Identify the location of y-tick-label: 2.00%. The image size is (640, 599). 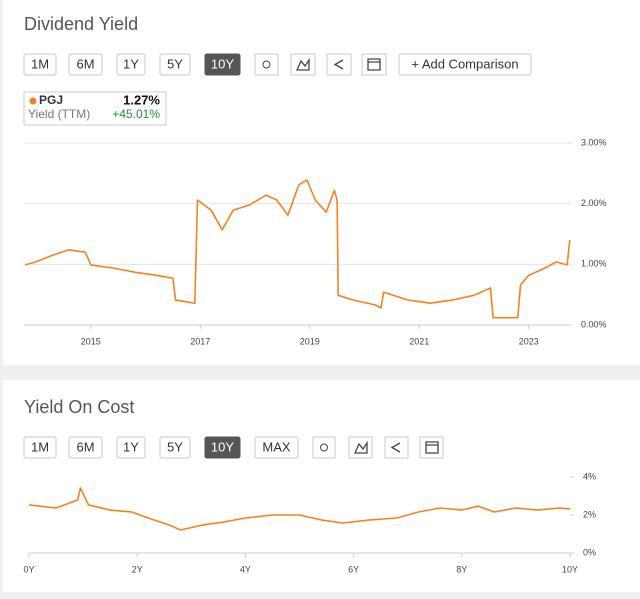
(594, 203).